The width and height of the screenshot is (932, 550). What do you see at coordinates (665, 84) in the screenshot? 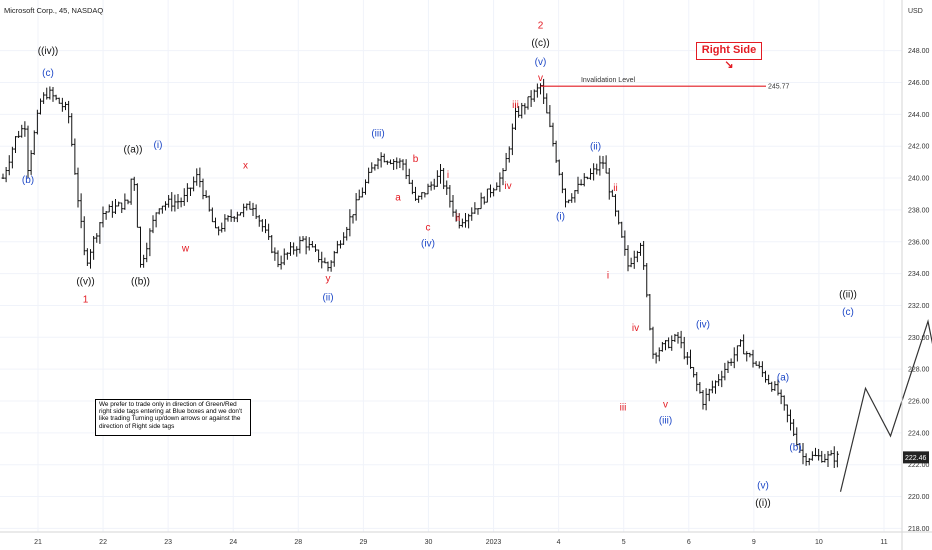
I see `invalidation-level: Invalidation Level 245.77` at bounding box center [665, 84].